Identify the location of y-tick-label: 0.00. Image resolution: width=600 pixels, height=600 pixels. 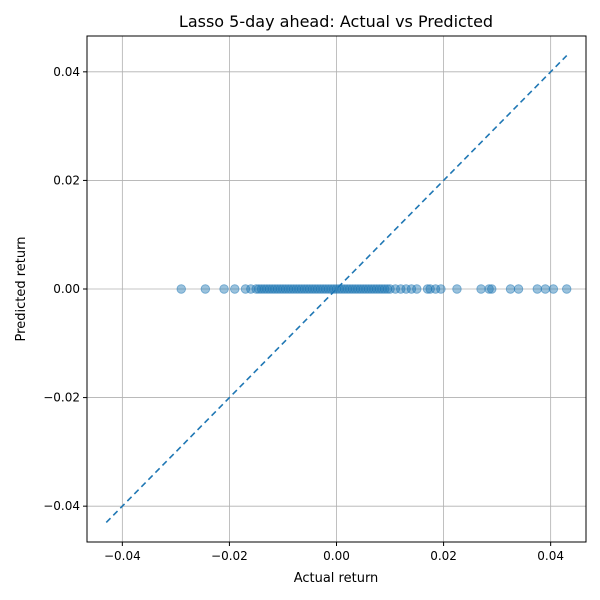
(66, 289).